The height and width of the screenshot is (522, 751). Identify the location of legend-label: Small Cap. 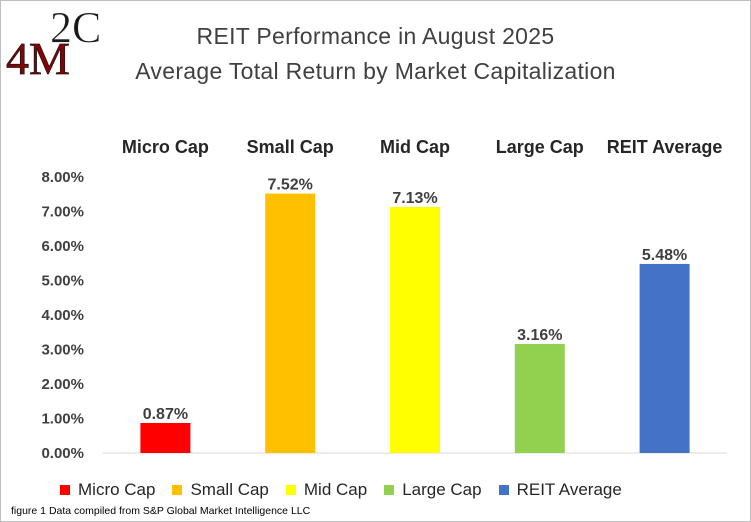
(229, 489).